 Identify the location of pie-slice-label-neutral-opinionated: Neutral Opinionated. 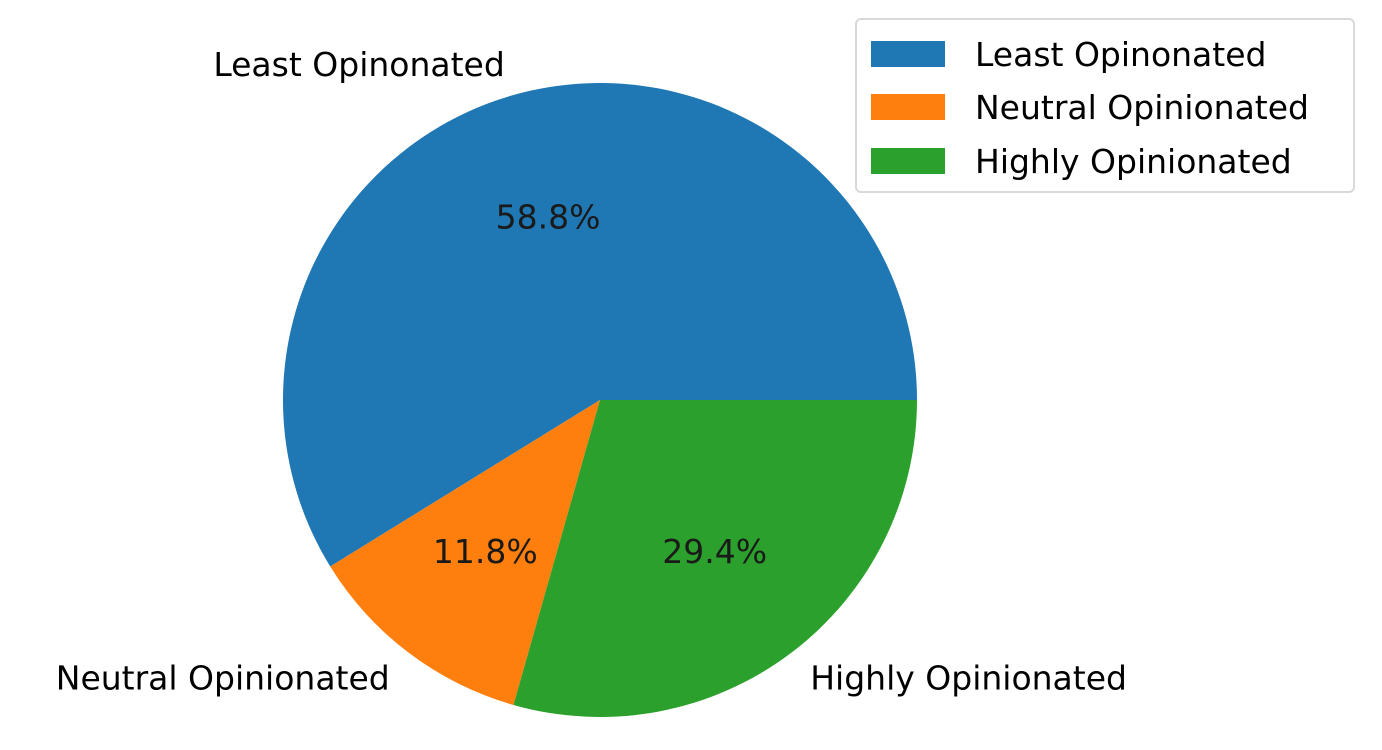
(223, 678).